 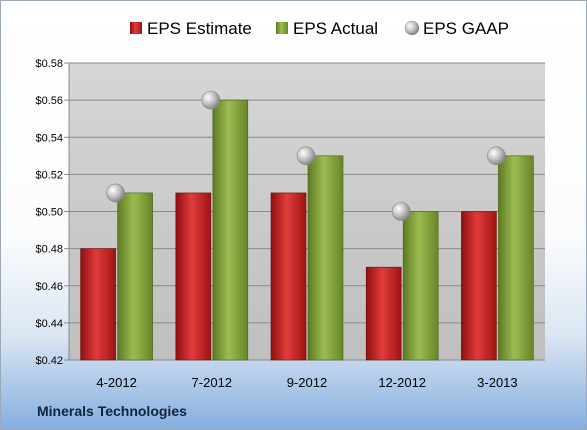 I want to click on y-tick-label: $0.44, so click(x=49, y=324).